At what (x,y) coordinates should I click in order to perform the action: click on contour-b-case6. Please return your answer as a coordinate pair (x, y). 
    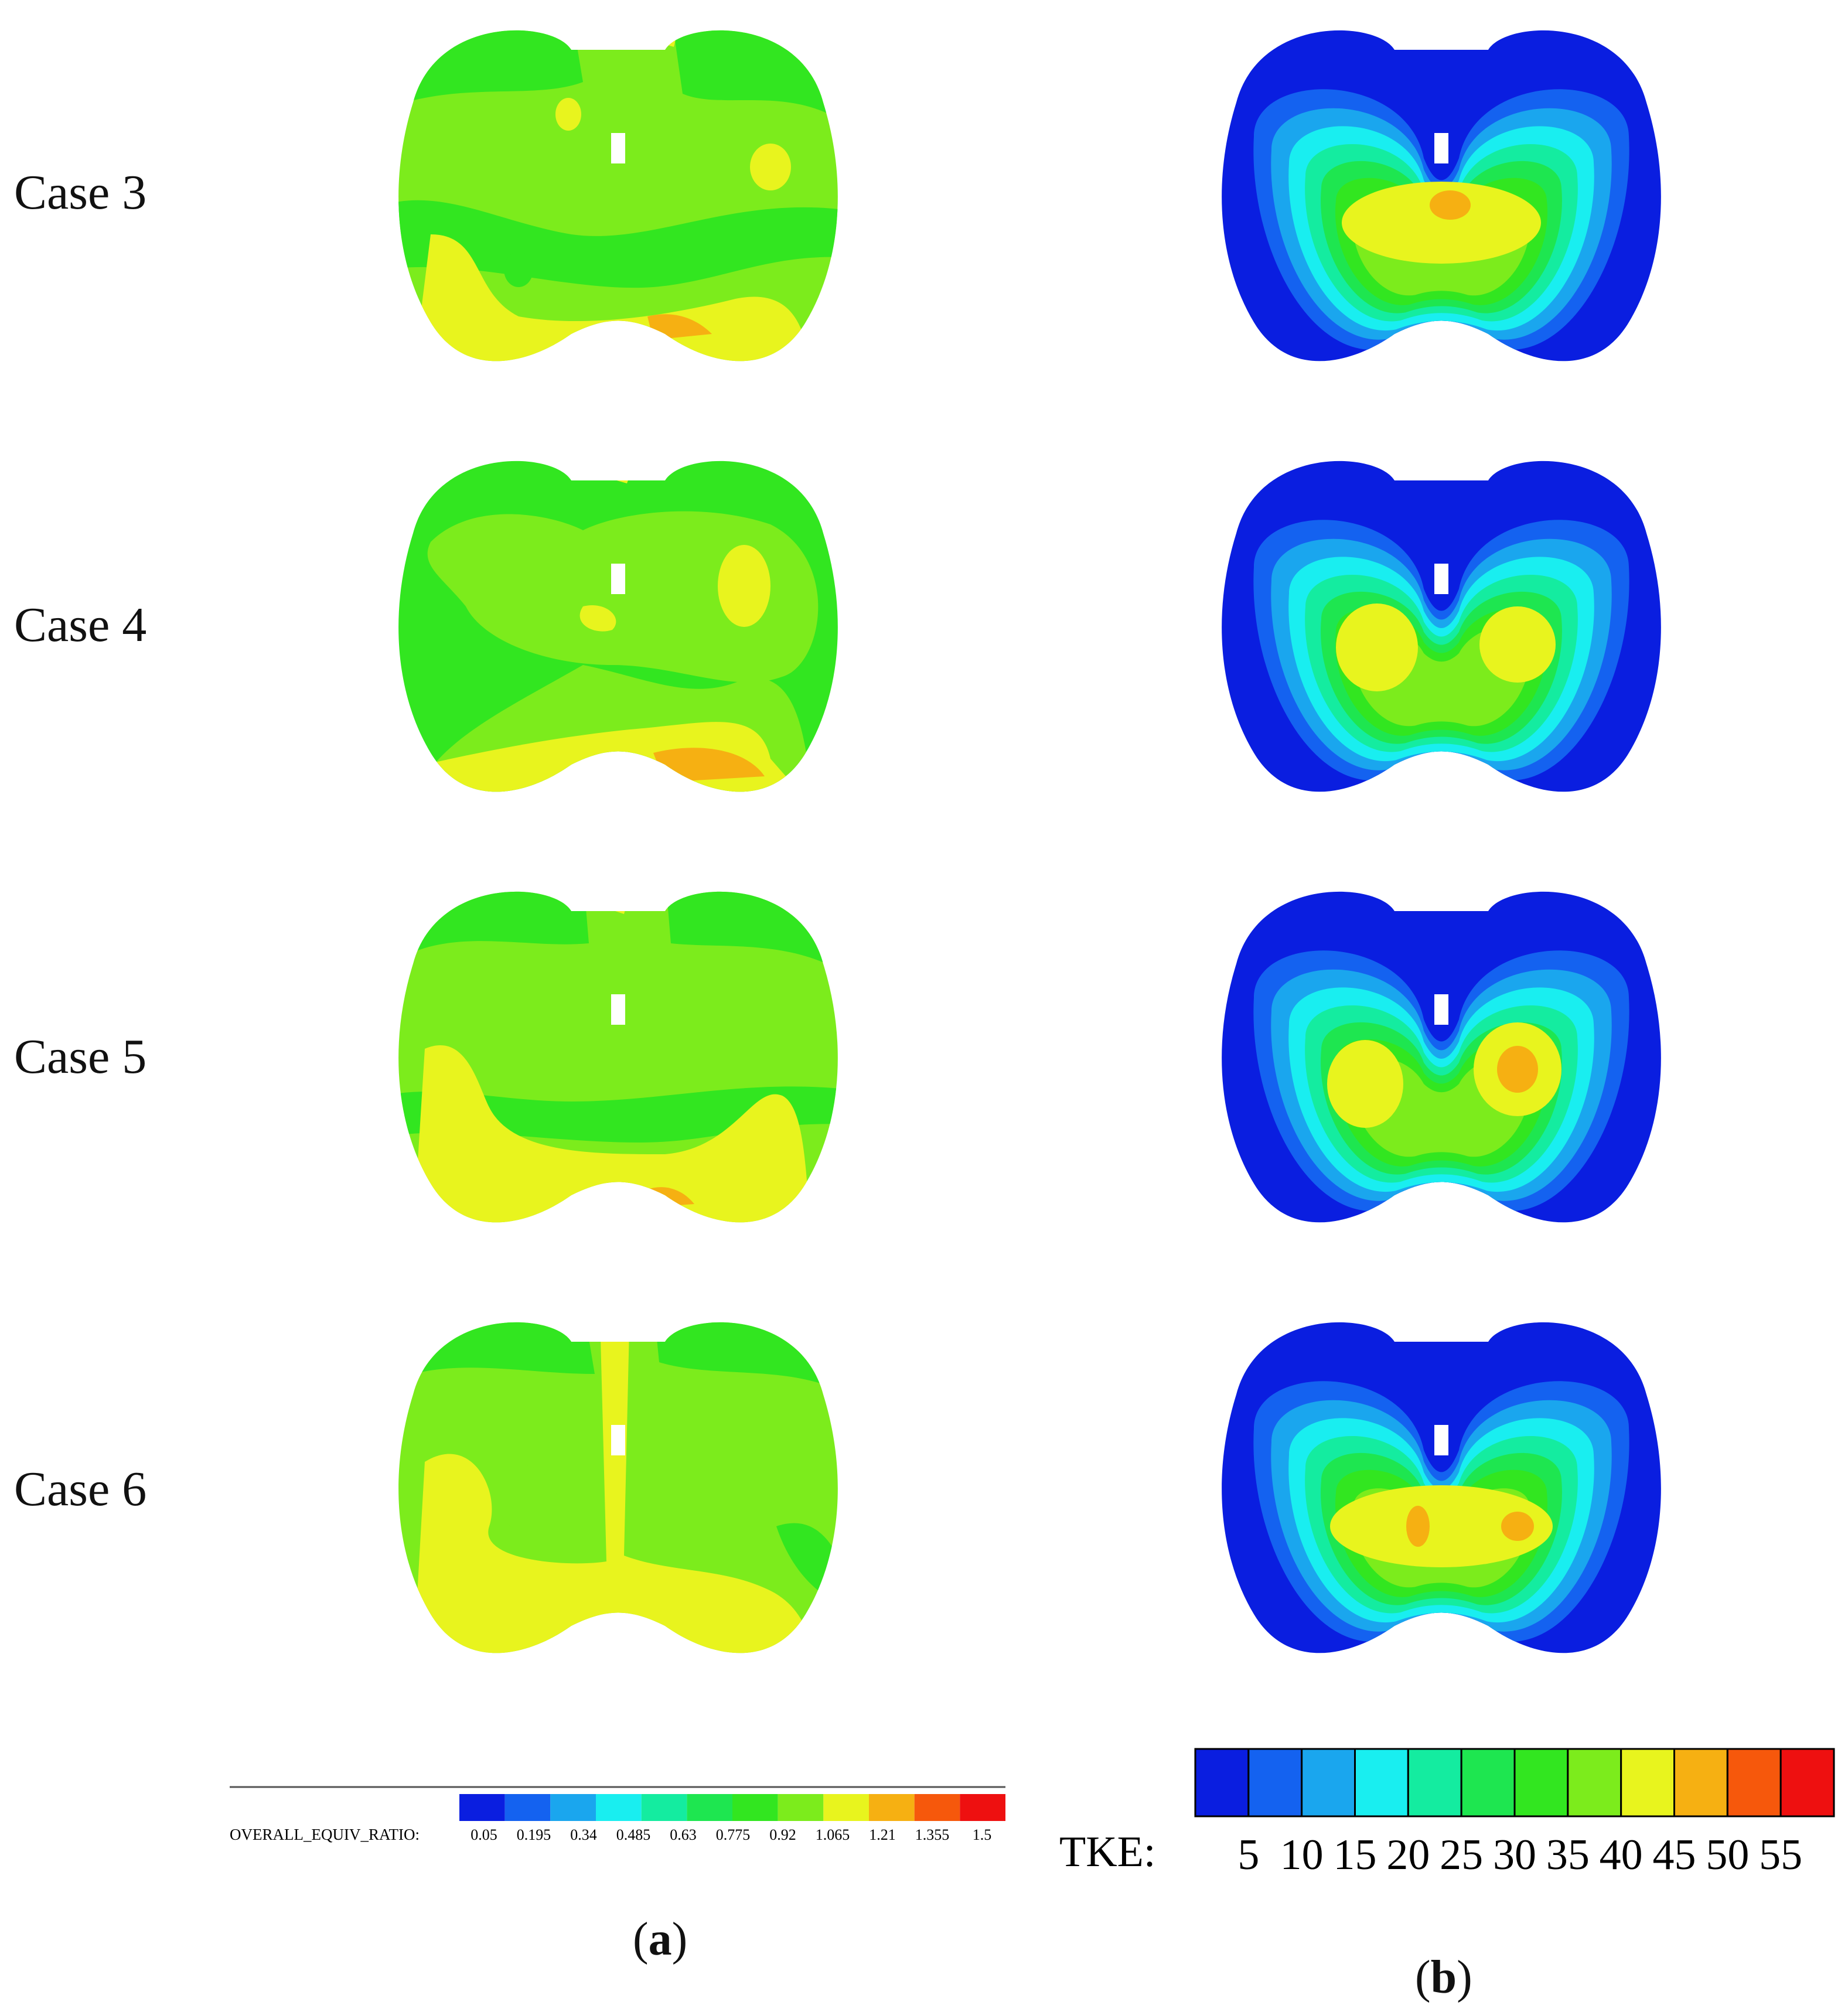
    Looking at the image, I should click on (1441, 1487).